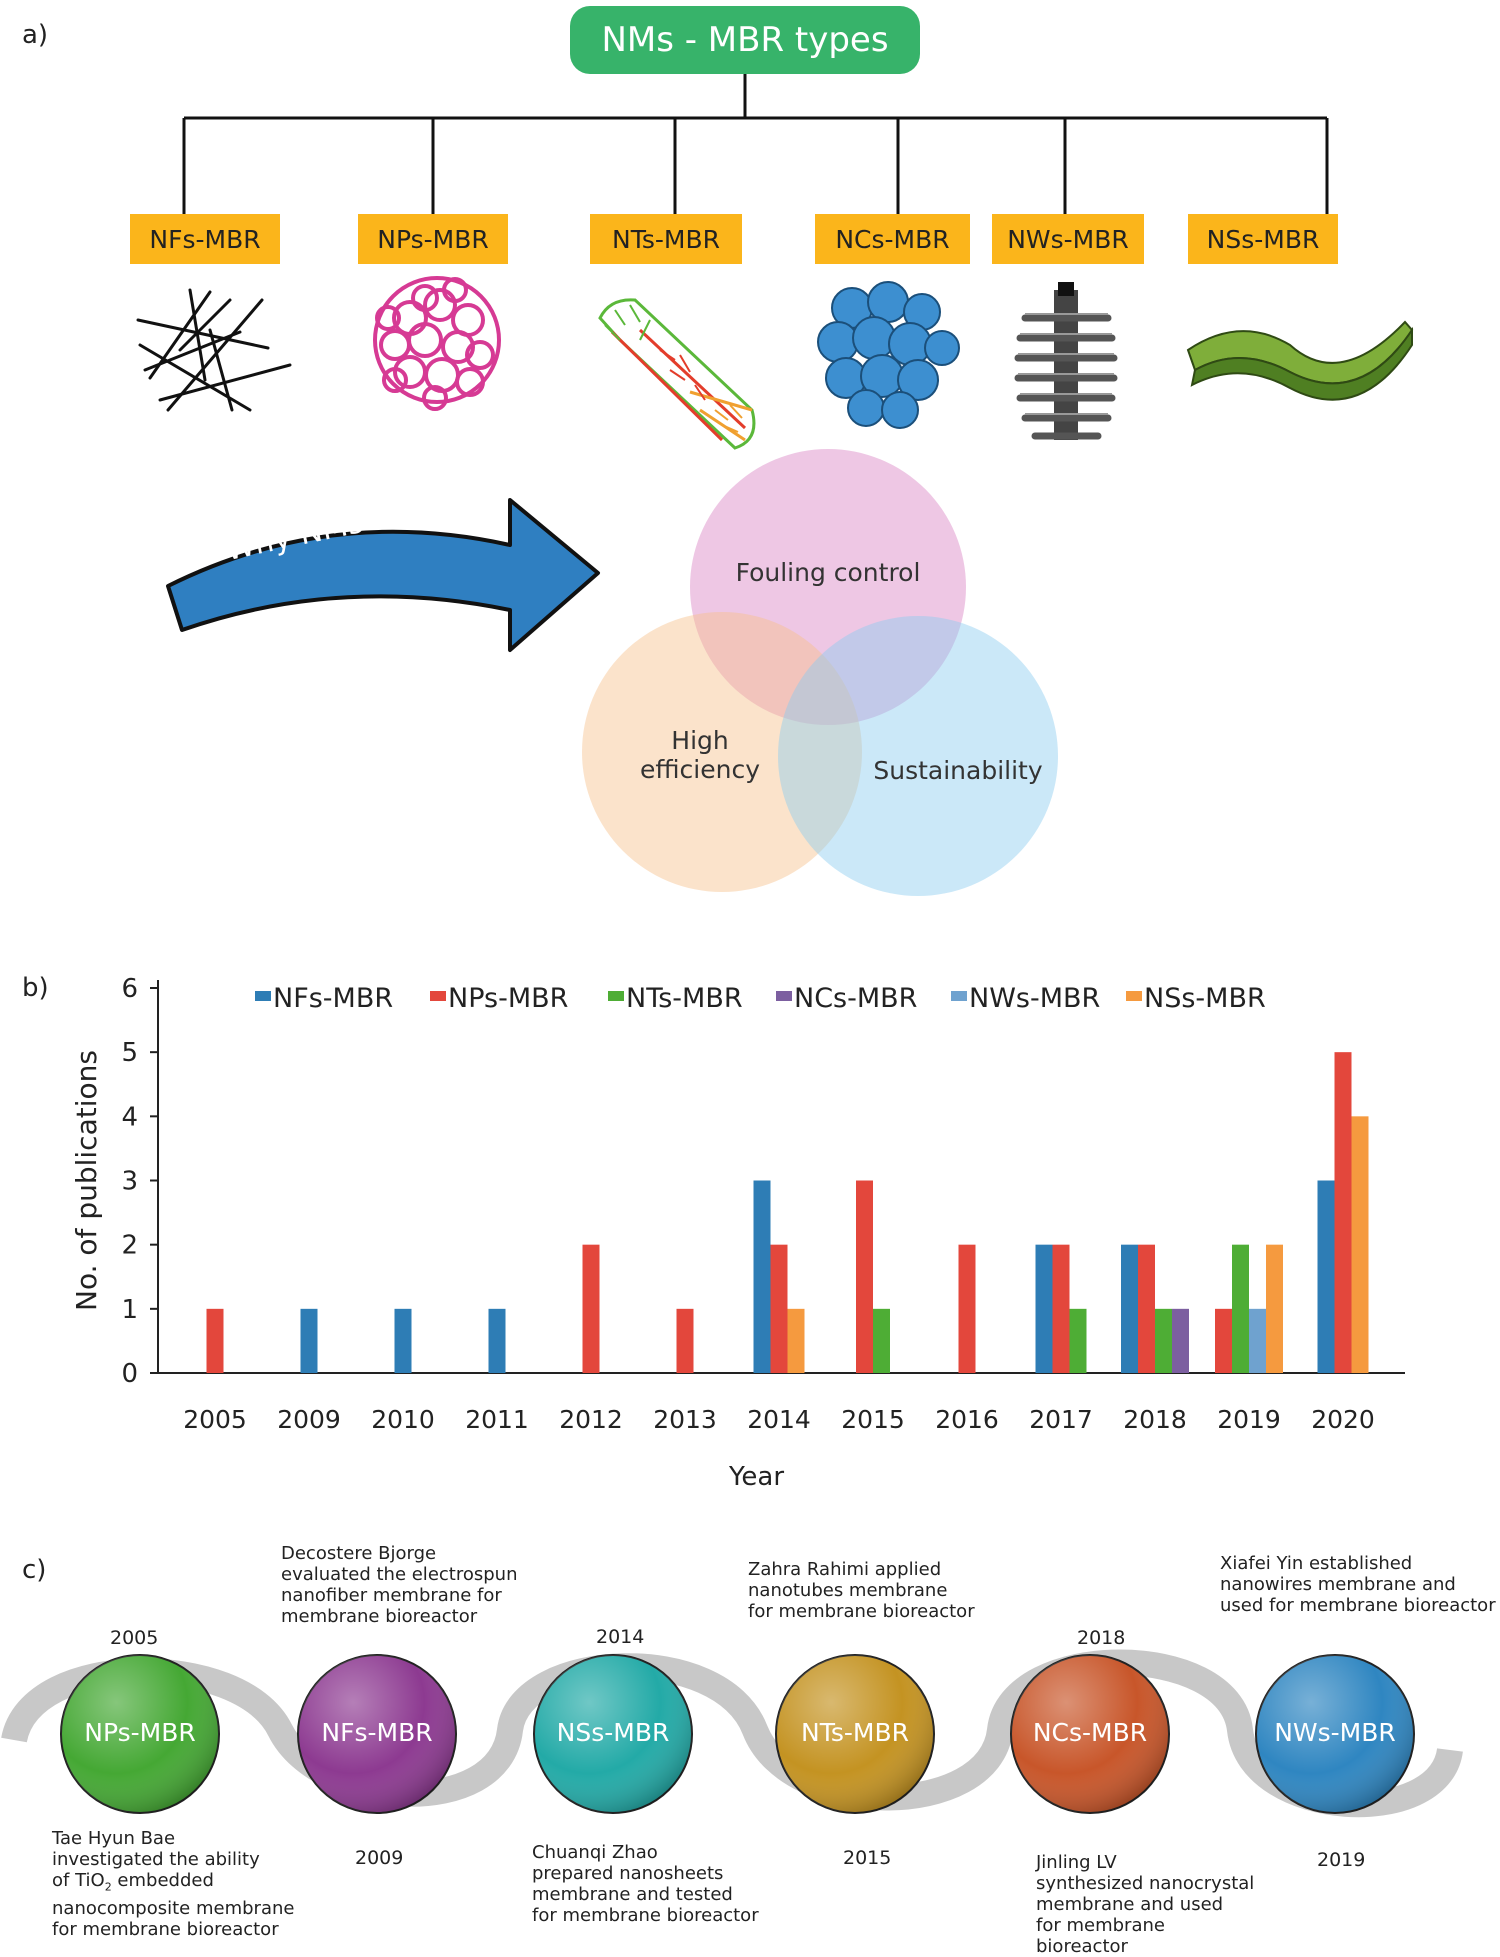  I want to click on timeline-node-label-nws-mbr: NWs-MBR, so click(1335, 1732).